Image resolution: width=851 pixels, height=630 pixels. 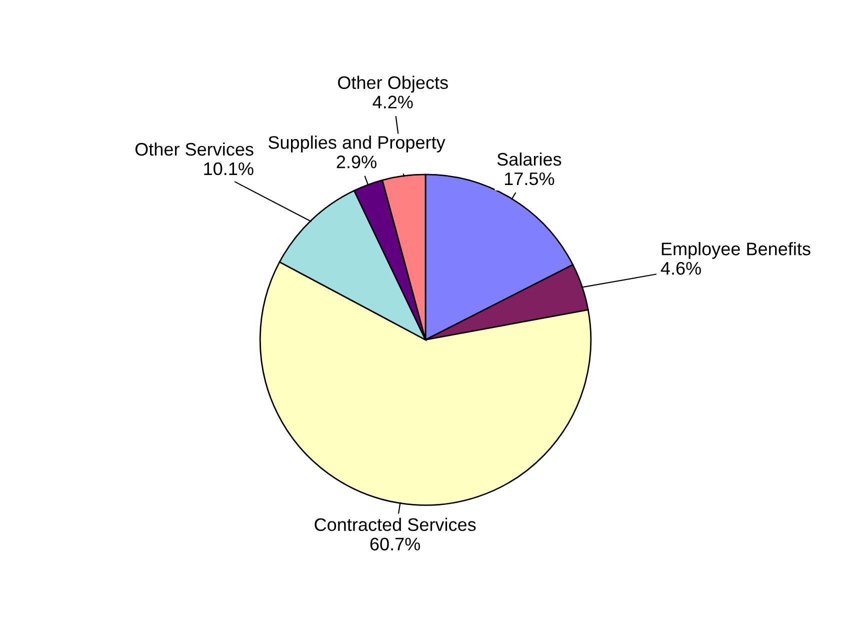 I want to click on slice-label: Other Objects, so click(x=393, y=84).